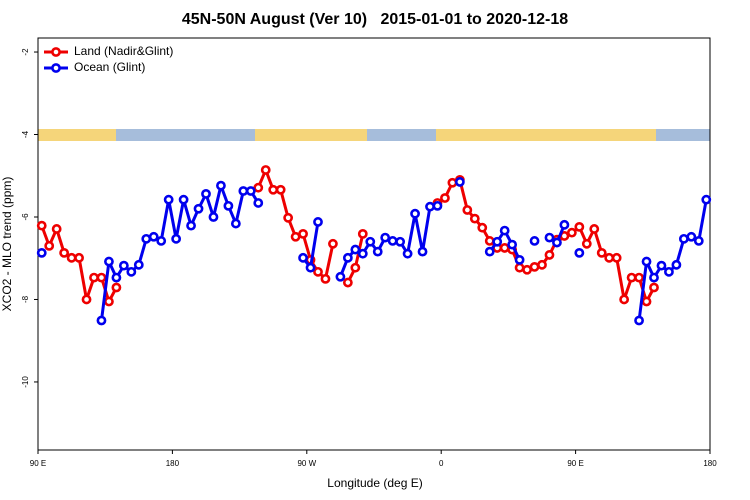  What do you see at coordinates (374, 135) in the screenshot?
I see `land-ocean-strip` at bounding box center [374, 135].